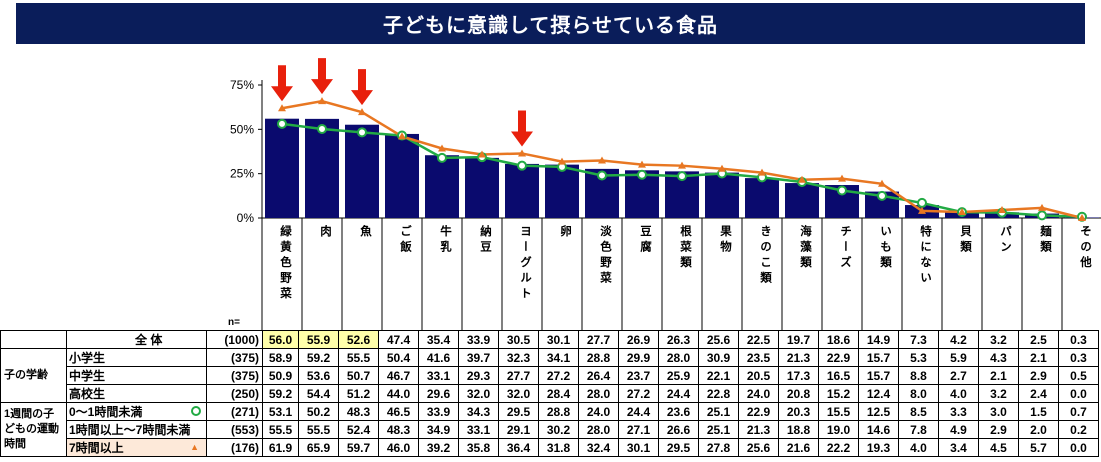 This screenshot has height=462, width=1101. What do you see at coordinates (398, 411) in the screenshot?
I see `value-cell: 46.5` at bounding box center [398, 411].